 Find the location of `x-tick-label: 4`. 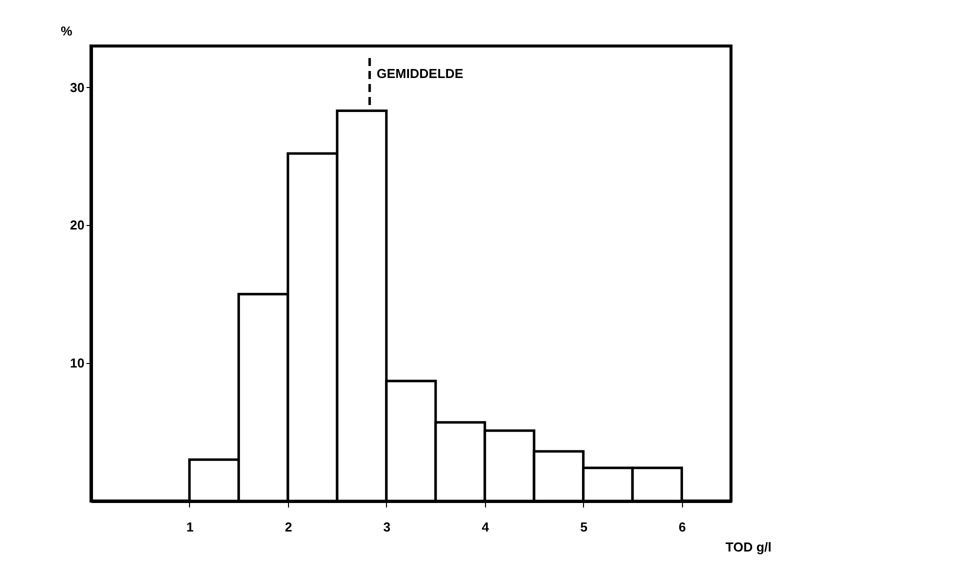

x-tick-label: 4 is located at coordinates (486, 527).